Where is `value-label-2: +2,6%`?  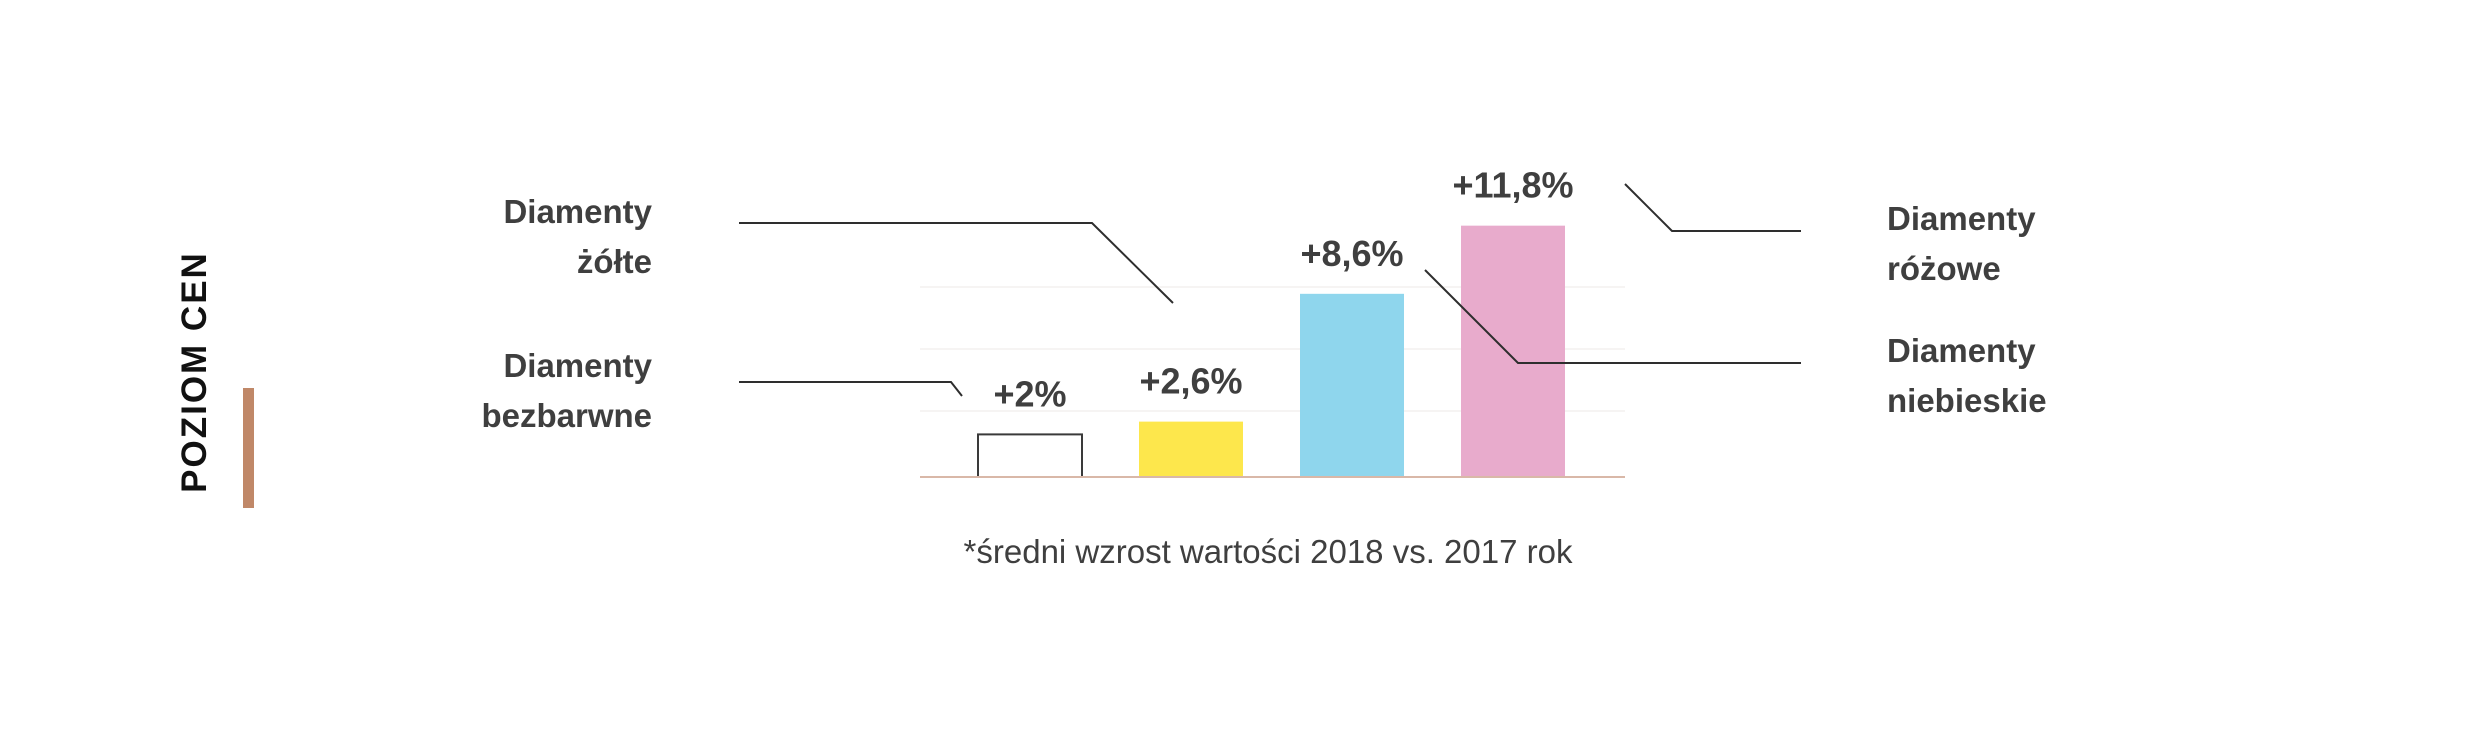 value-label-2: +2,6% is located at coordinates (1190, 381).